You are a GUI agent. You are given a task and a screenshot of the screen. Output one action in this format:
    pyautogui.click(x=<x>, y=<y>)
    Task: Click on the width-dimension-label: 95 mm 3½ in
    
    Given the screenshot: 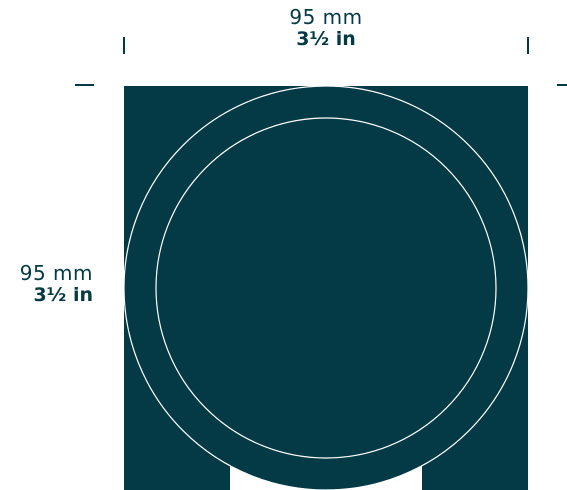 What is the action you would take?
    pyautogui.click(x=326, y=28)
    